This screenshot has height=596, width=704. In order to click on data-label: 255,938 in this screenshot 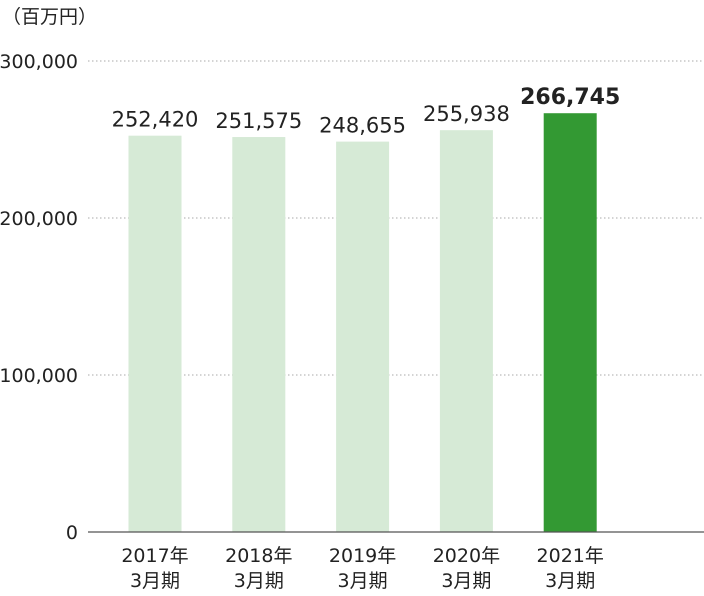, I will do `click(466, 114)`.